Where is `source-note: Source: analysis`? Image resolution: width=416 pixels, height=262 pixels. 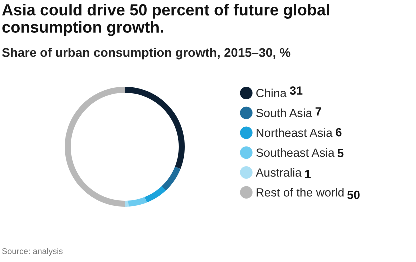
source-note: Source: analysis is located at coordinates (32, 252).